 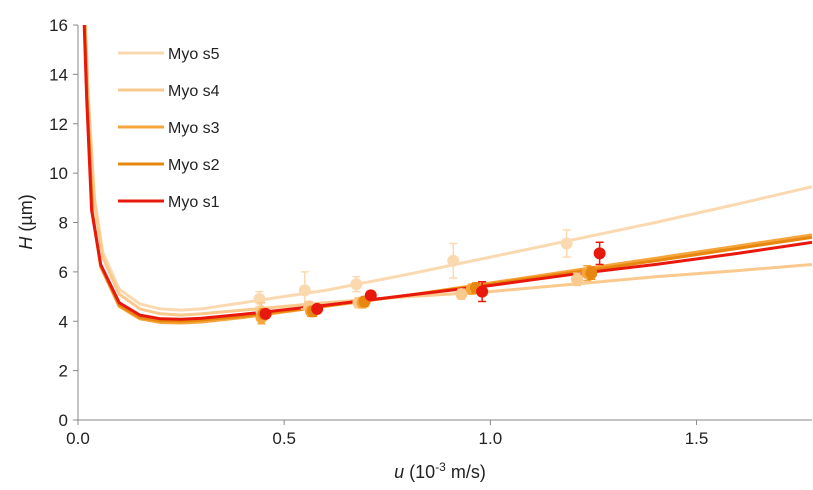 What do you see at coordinates (440, 467) in the screenshot?
I see `x-axis-superscript: -3` at bounding box center [440, 467].